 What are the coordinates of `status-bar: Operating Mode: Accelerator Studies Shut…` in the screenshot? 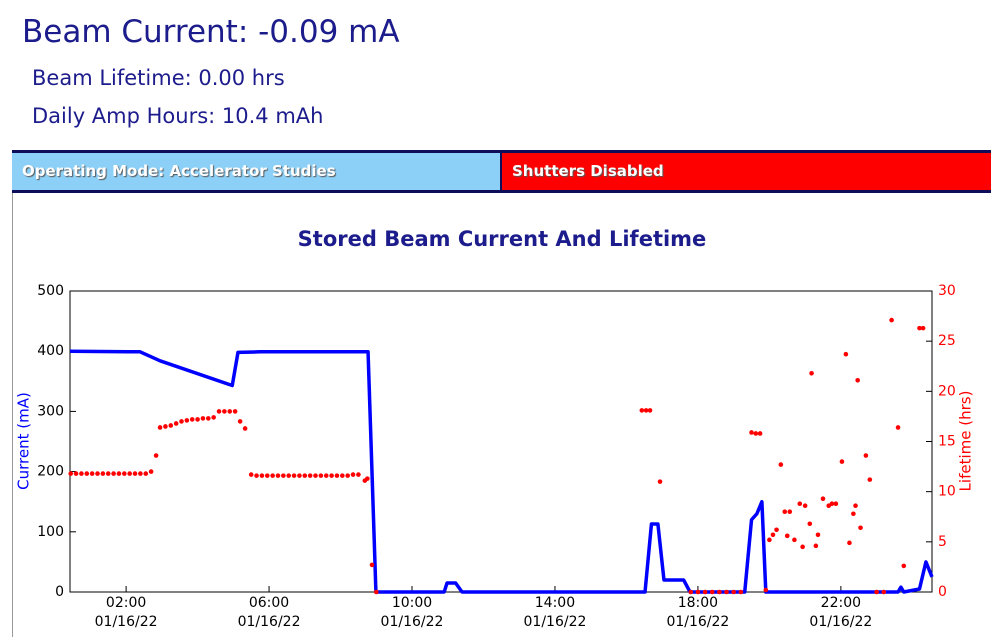 It's located at (501, 171).